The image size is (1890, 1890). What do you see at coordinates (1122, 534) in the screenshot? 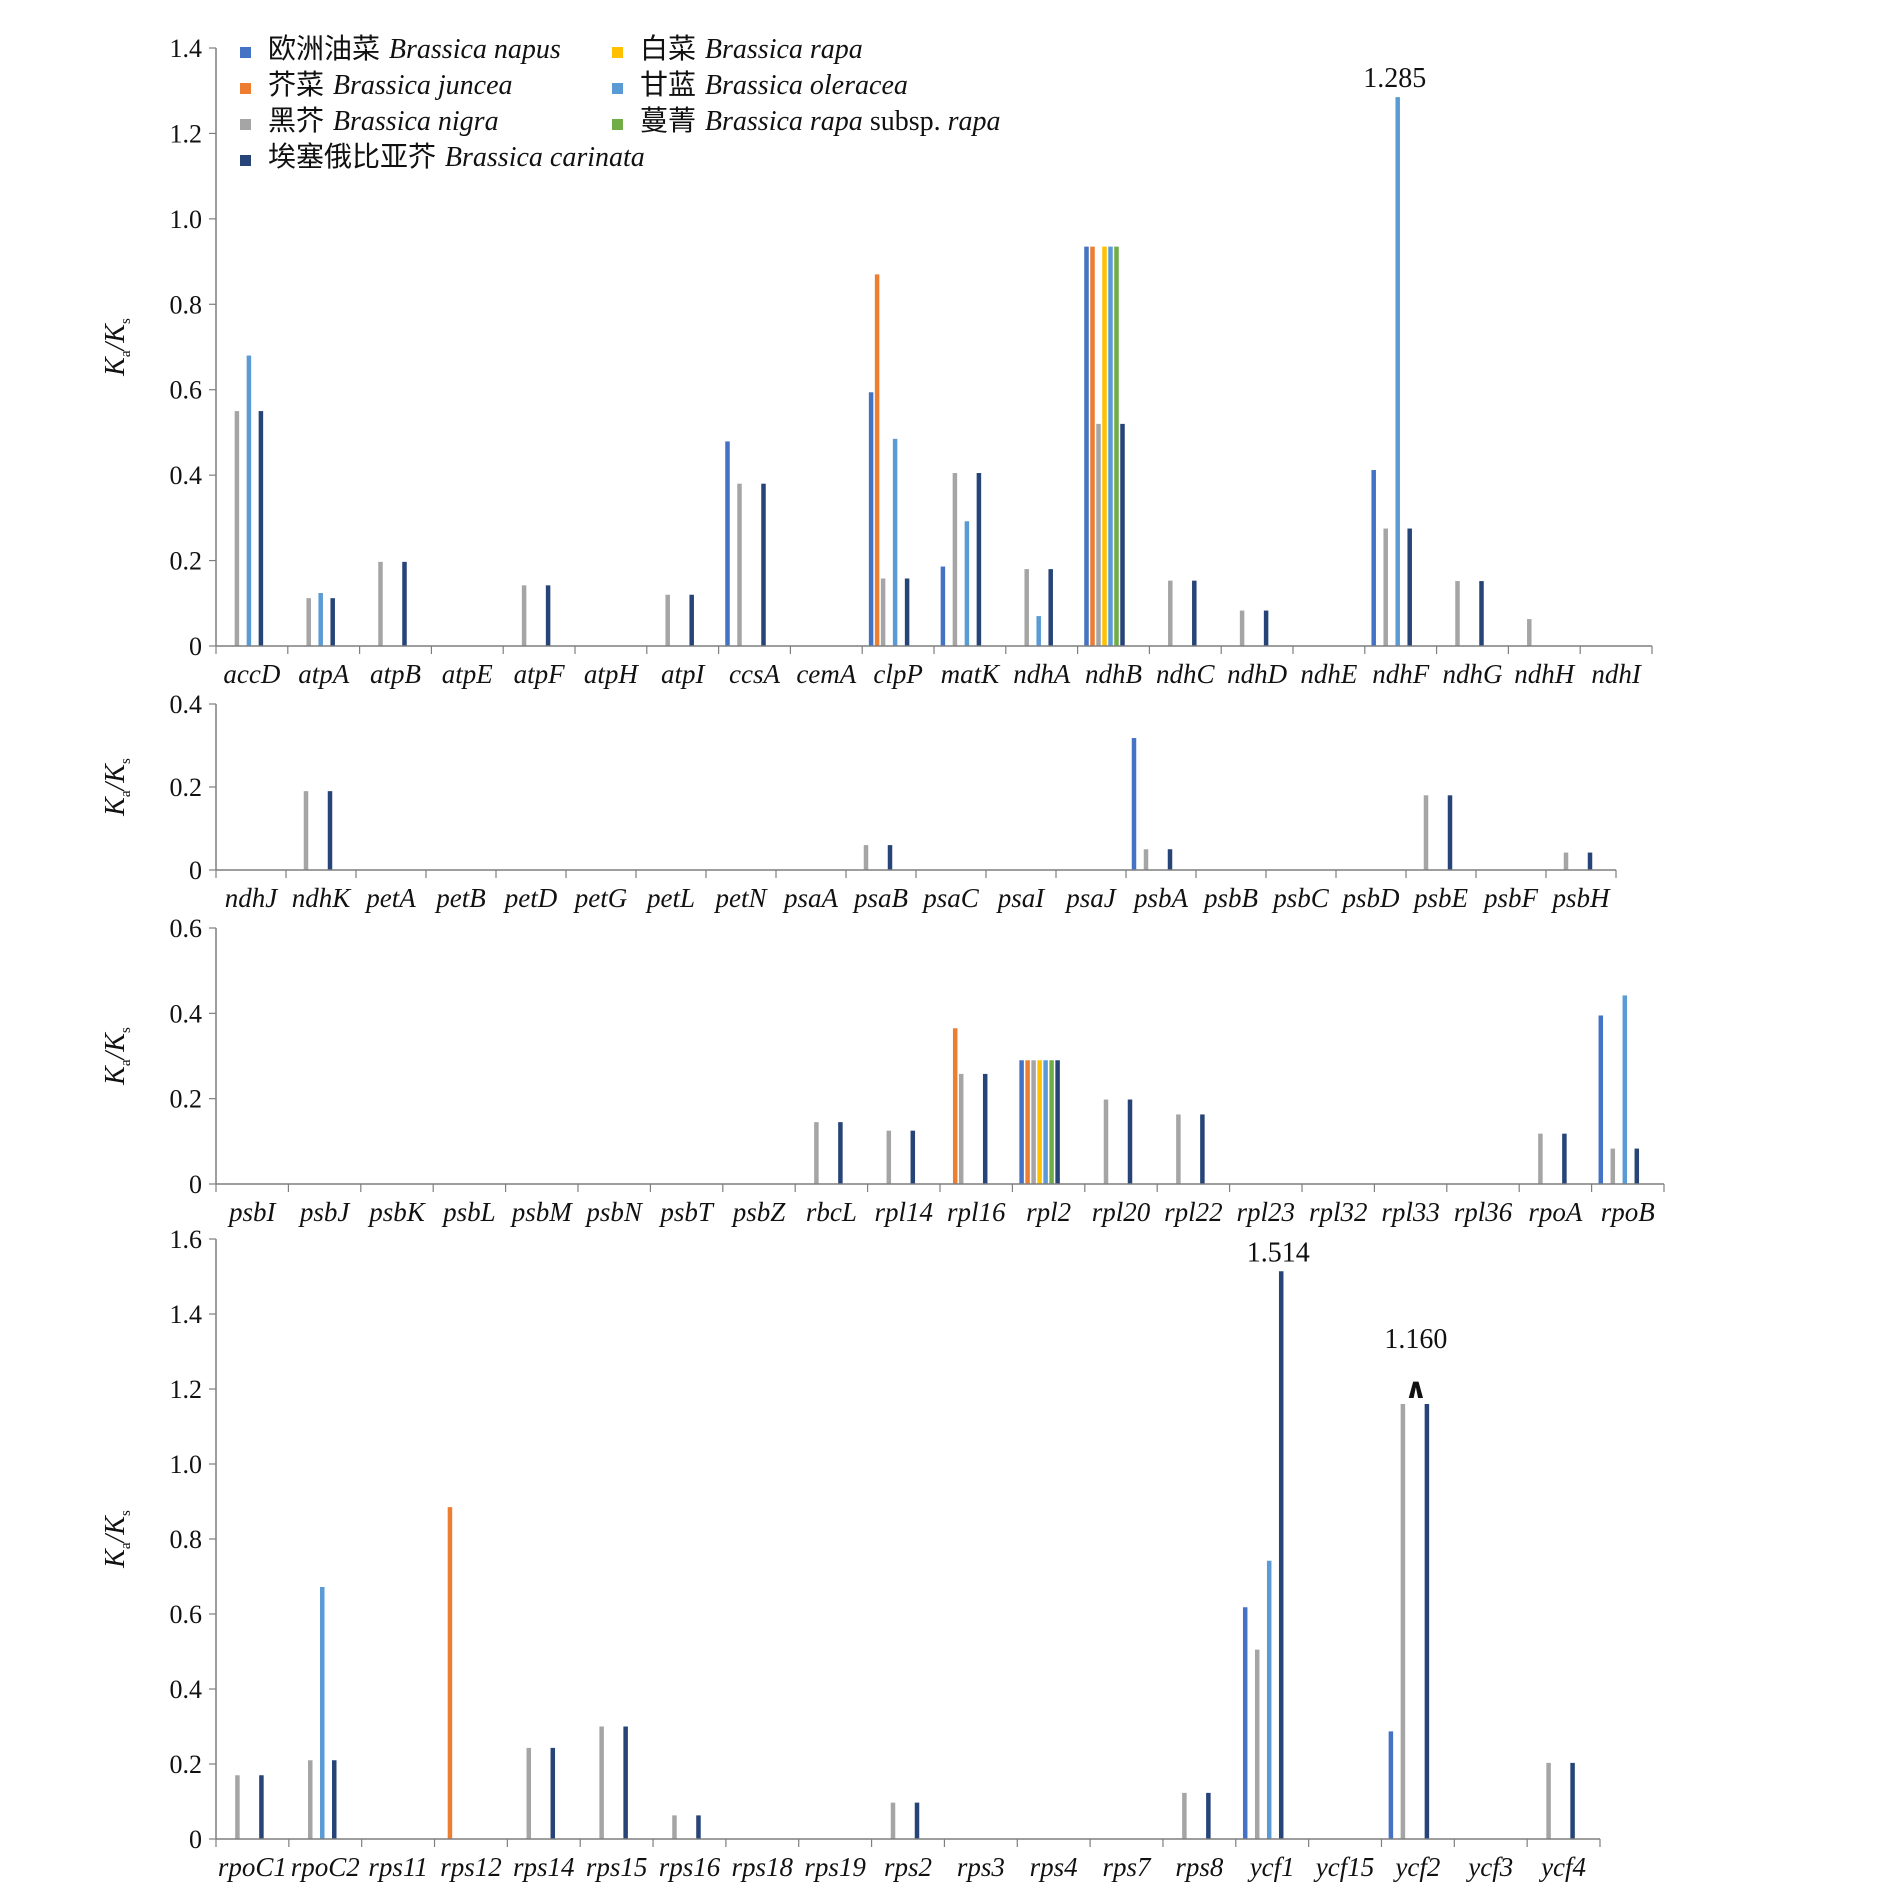
I see `bar-carinata-ndhB` at bounding box center [1122, 534].